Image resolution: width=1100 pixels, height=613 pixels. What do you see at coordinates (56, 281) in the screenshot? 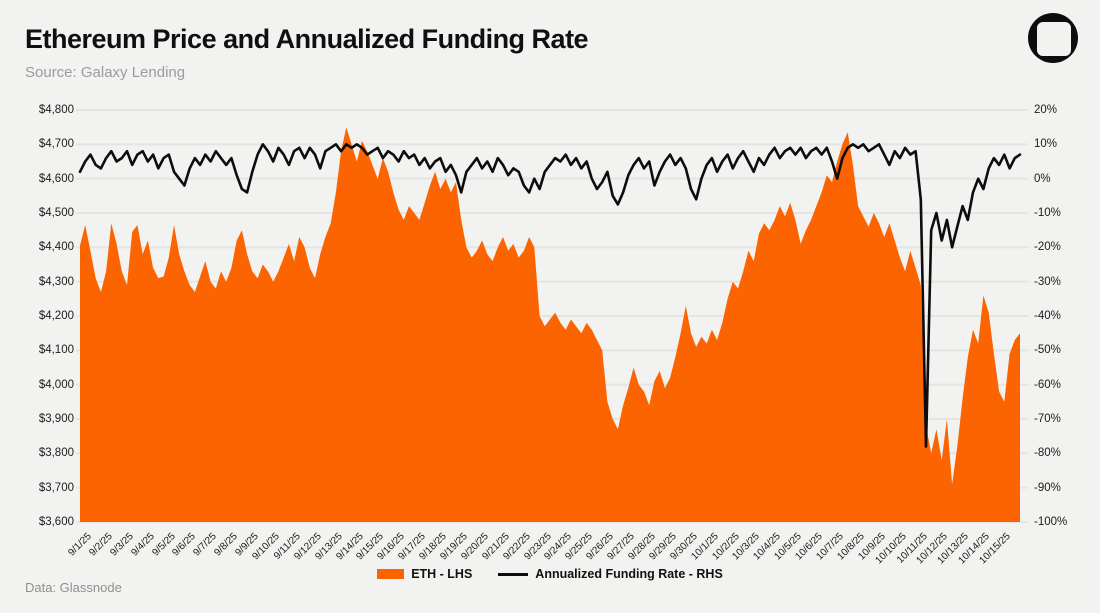
I see `price-tick-label: $4,300` at bounding box center [56, 281].